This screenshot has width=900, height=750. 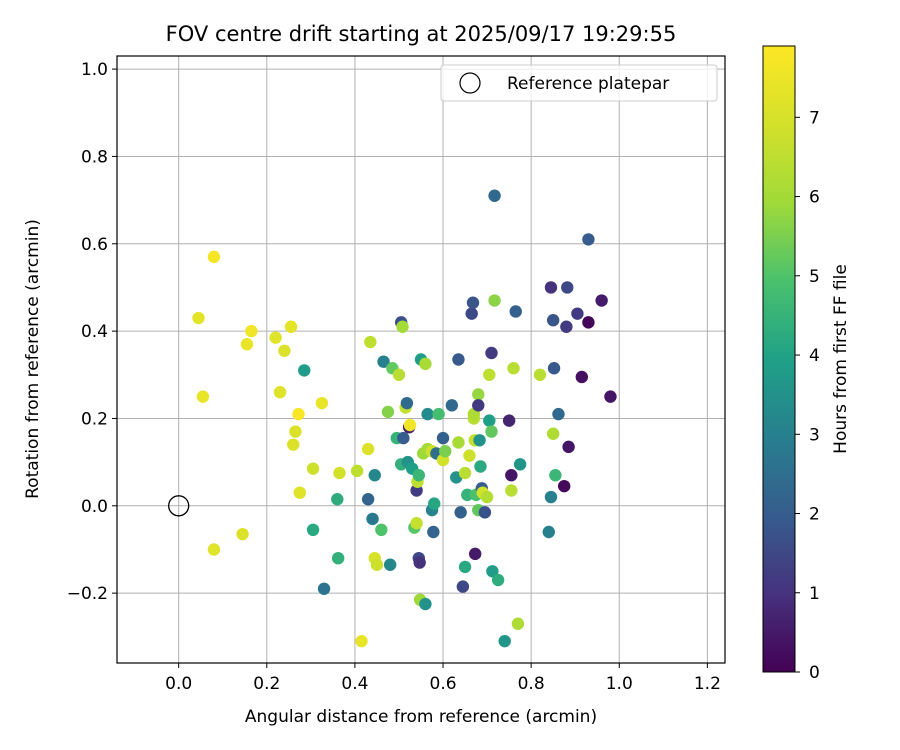 I want to click on colorbar-ticks: 0 1 2 3 4 5 6 7, so click(x=807, y=395).